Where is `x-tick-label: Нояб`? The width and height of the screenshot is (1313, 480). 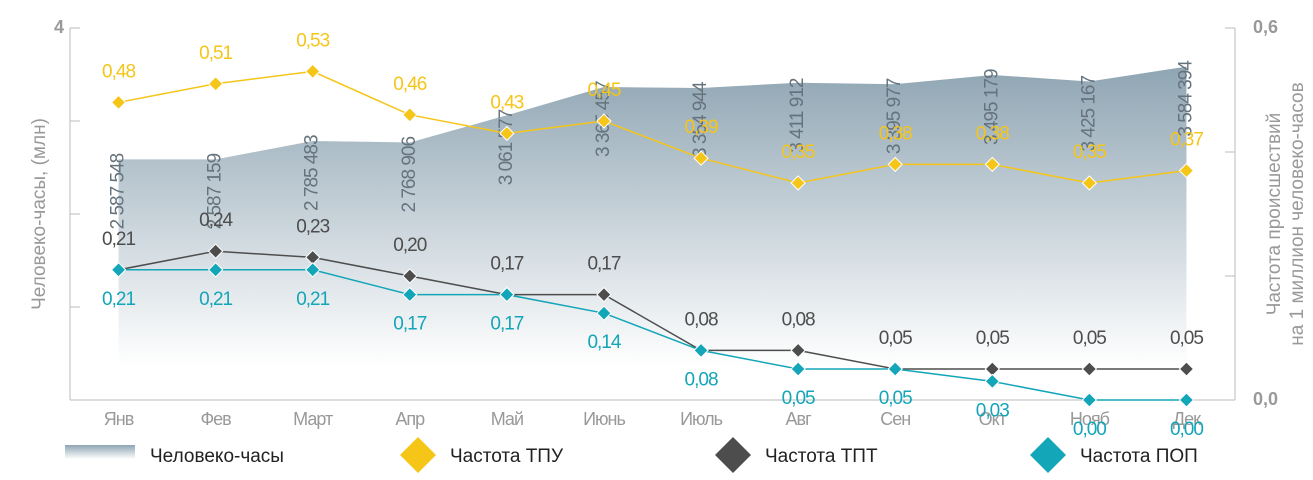 x-tick-label: Нояб is located at coordinates (1090, 419).